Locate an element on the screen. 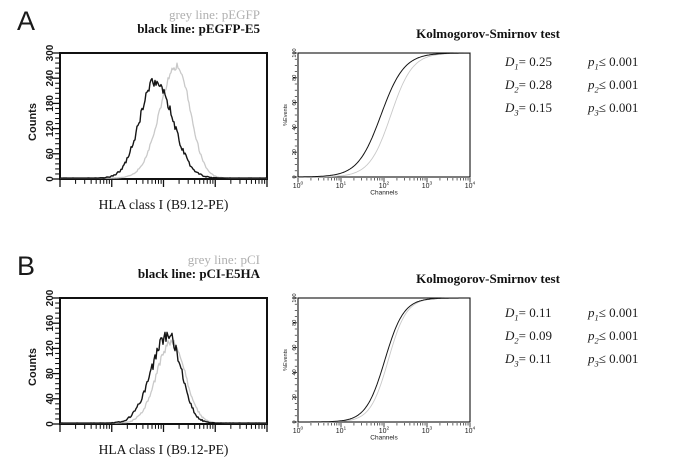 The width and height of the screenshot is (685, 476). d-statistic: D2= 0.09 is located at coordinates (546, 337).